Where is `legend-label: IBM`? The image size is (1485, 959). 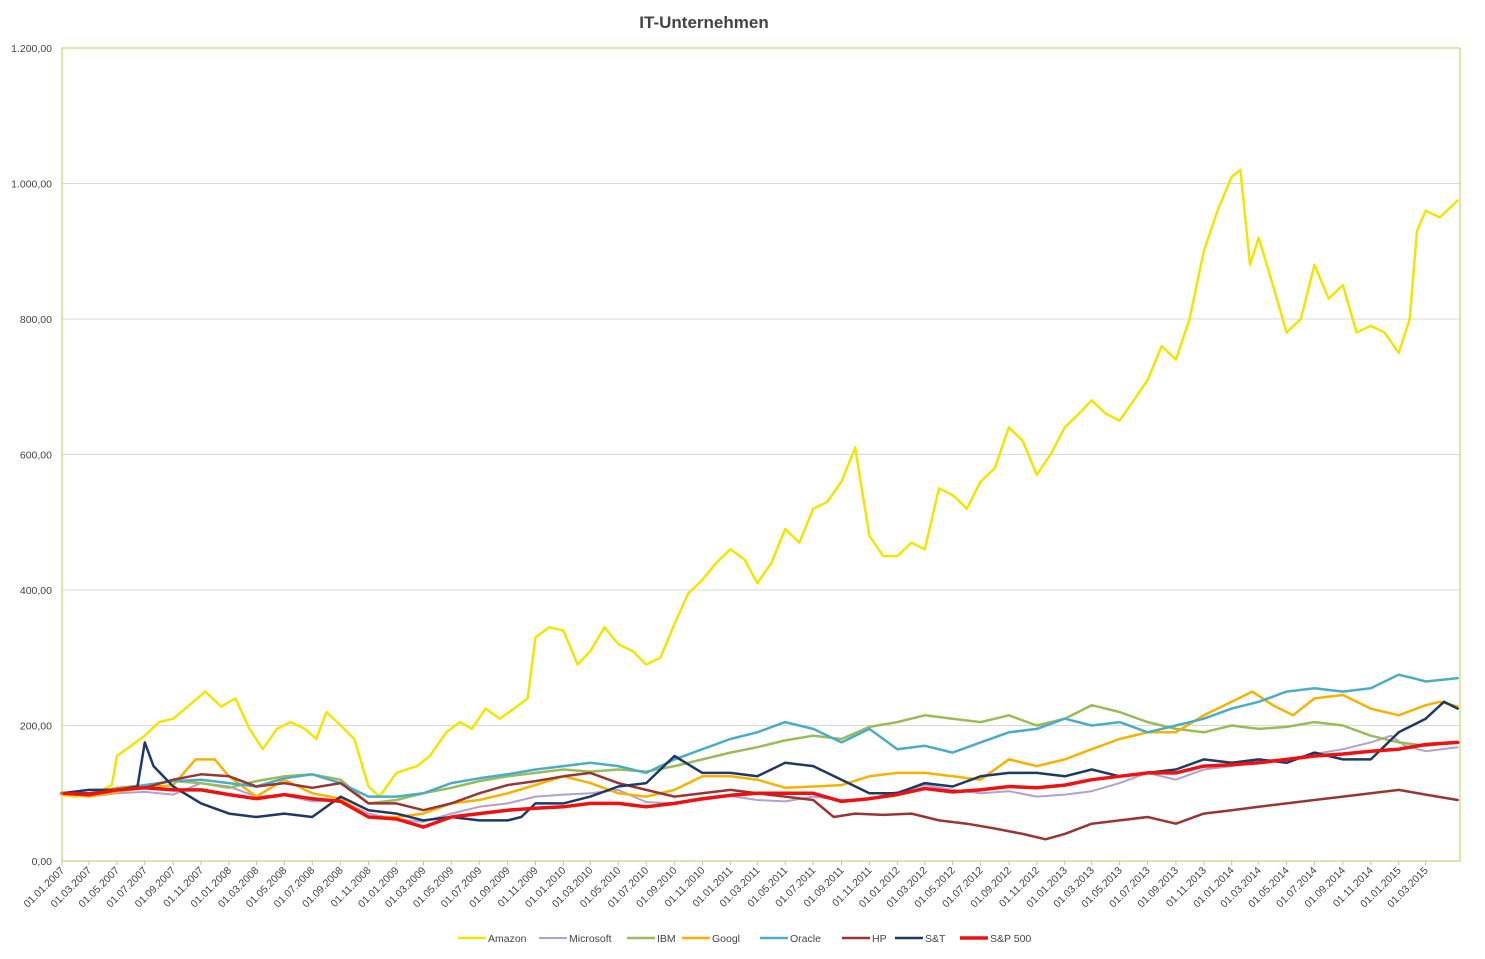
legend-label: IBM is located at coordinates (666, 939).